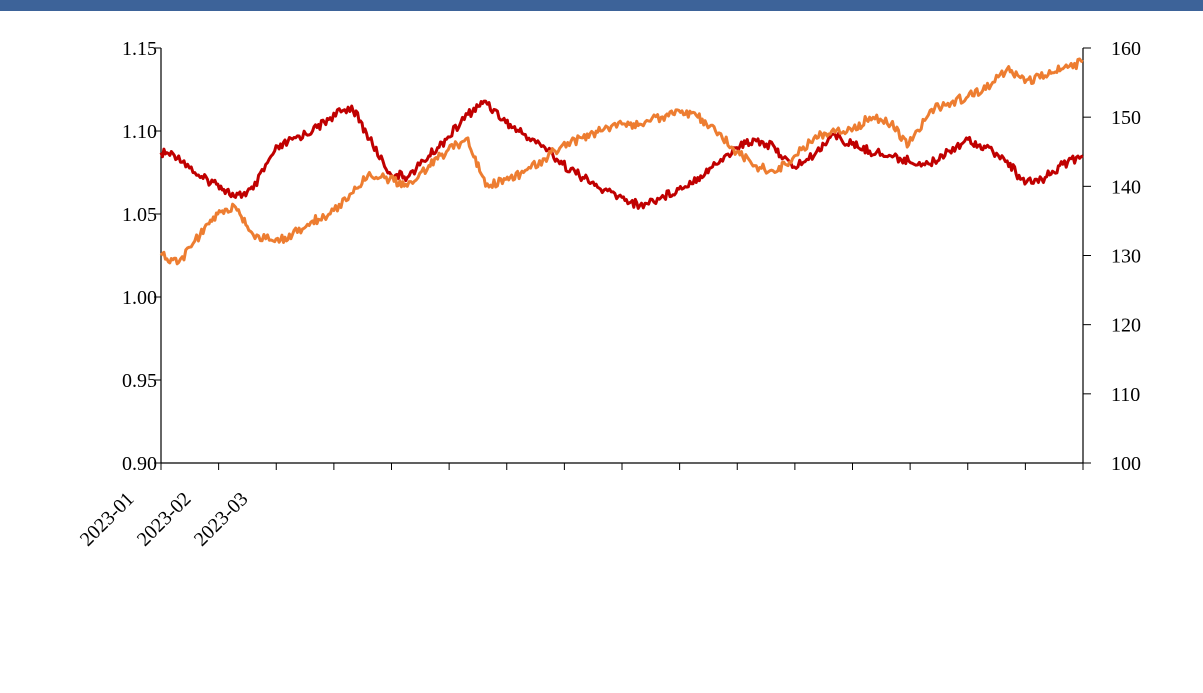  Describe the element at coordinates (221, 519) in the screenshot. I see `x-tick-label: 2023-03` at that location.